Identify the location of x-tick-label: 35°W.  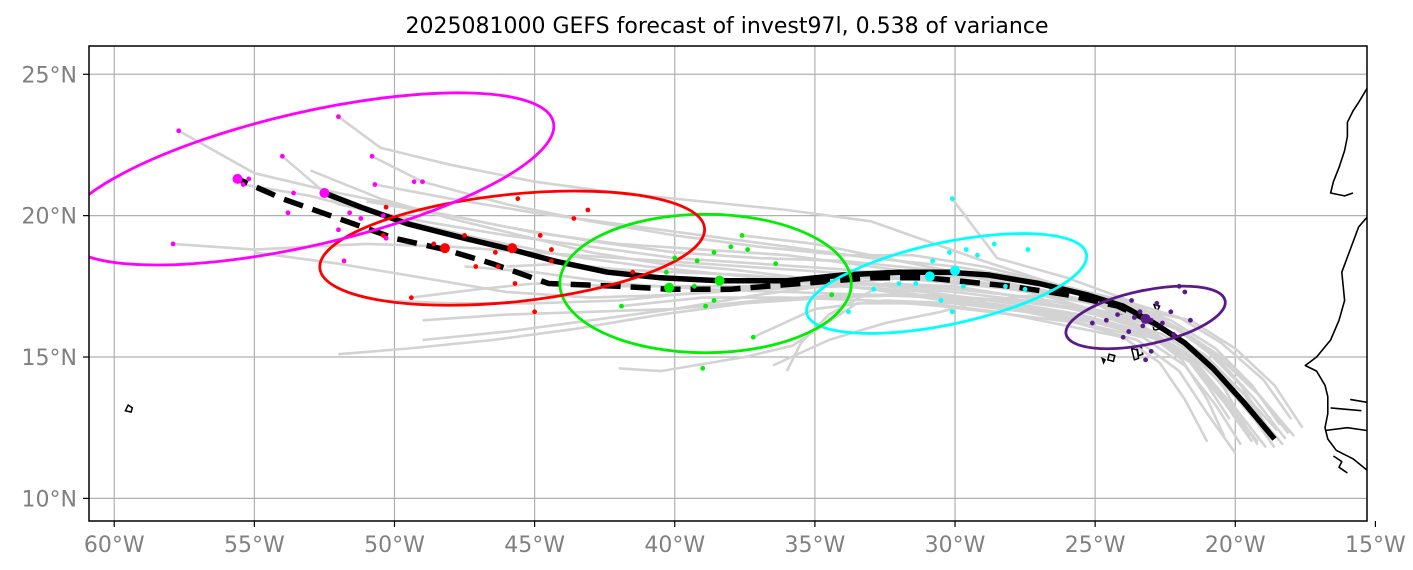
(815, 545).